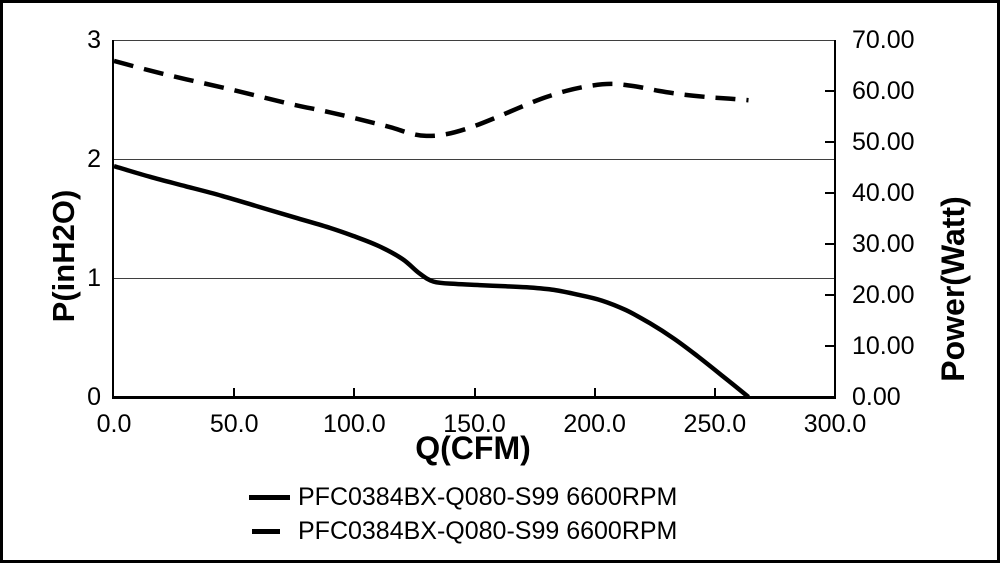  Describe the element at coordinates (94, 278) in the screenshot. I see `y-left-tick-label: 1` at that location.